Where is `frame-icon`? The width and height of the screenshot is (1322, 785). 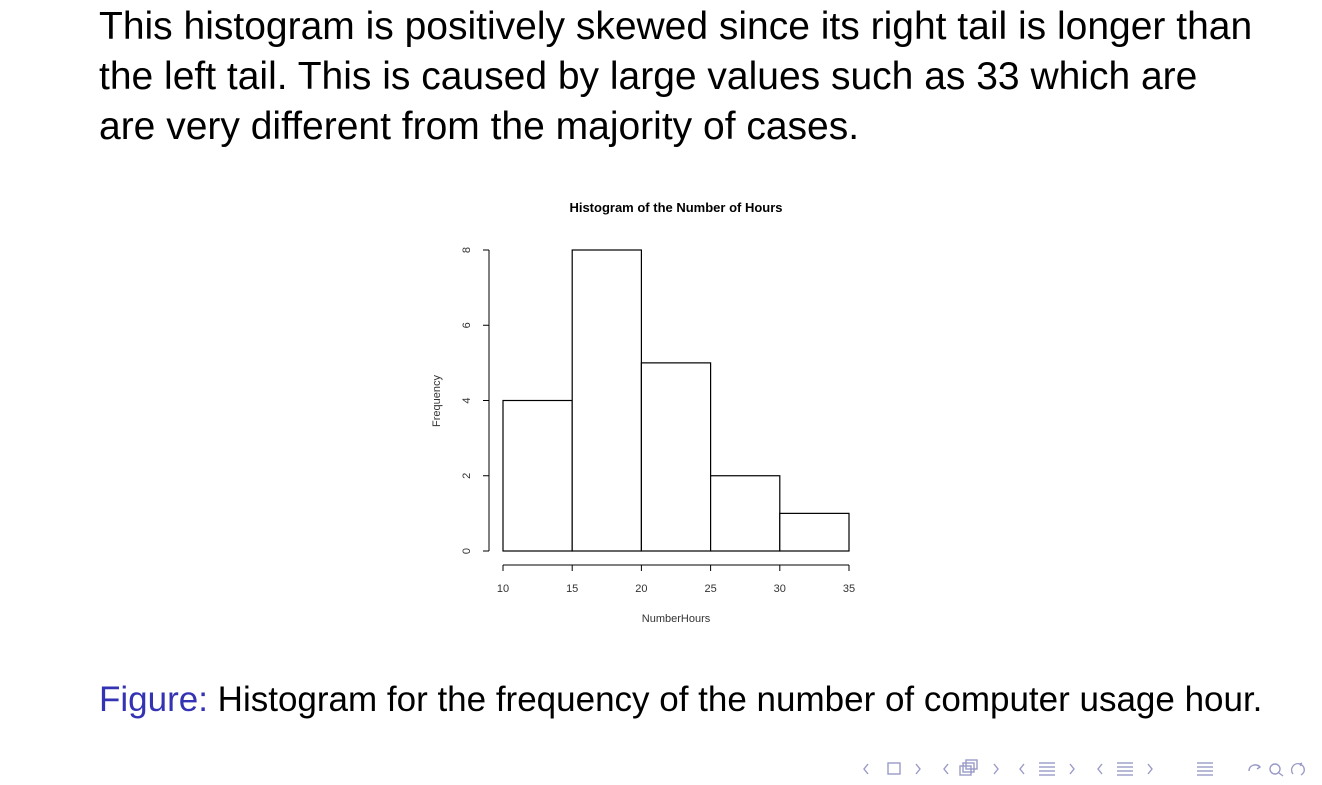 frame-icon is located at coordinates (894, 768).